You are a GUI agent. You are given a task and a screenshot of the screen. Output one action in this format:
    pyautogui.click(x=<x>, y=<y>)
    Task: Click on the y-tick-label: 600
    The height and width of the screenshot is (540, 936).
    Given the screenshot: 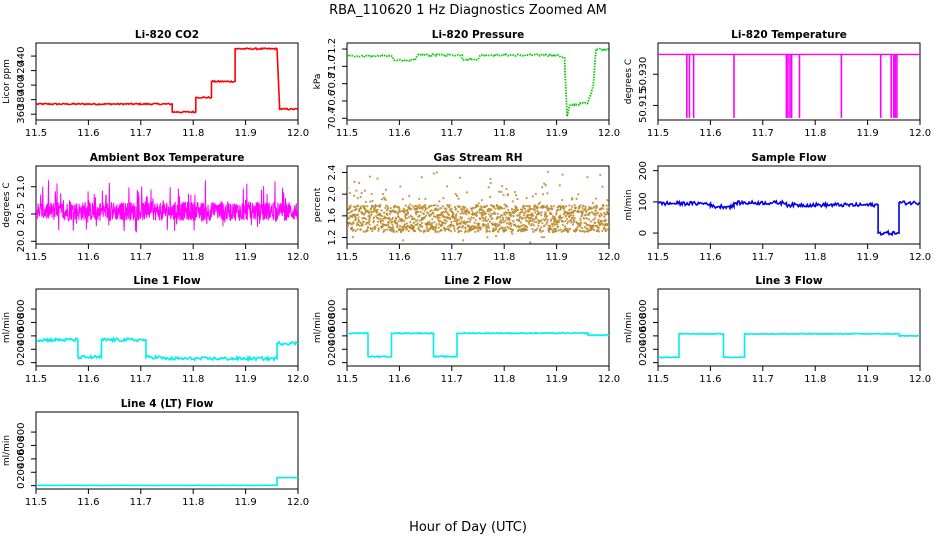 What is the action you would take?
    pyautogui.click(x=21, y=445)
    